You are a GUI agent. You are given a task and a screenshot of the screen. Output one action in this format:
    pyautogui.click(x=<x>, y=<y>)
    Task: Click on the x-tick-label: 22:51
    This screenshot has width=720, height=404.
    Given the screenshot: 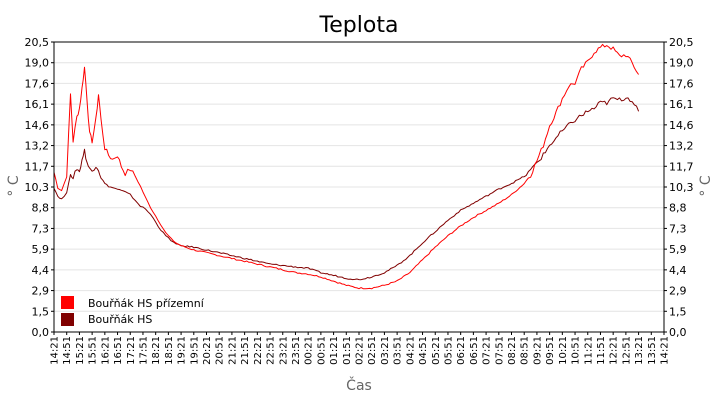 What is the action you would take?
    pyautogui.click(x=271, y=350)
    